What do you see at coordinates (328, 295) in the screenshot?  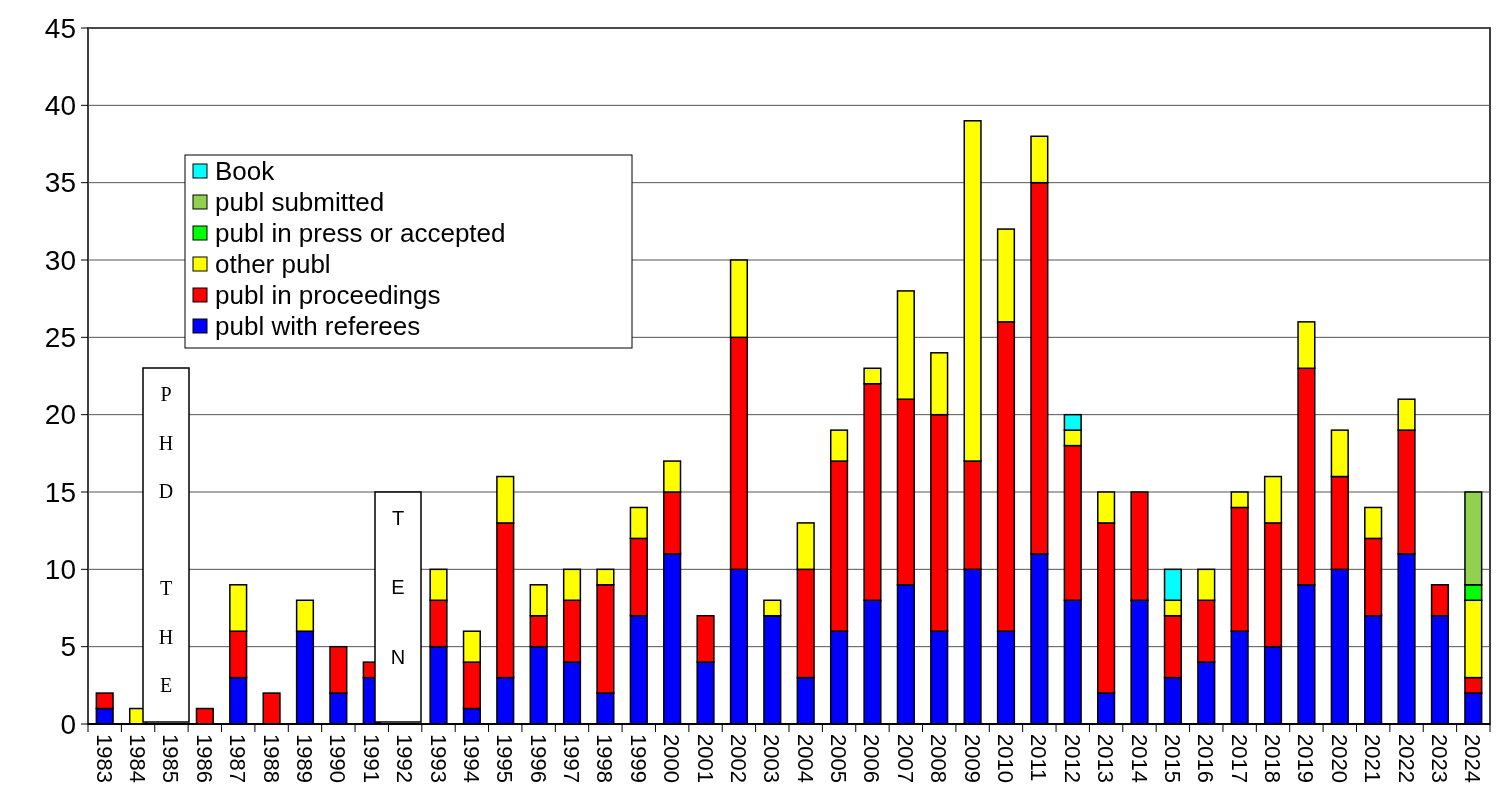 I see `legend-label: publ in proceedings` at bounding box center [328, 295].